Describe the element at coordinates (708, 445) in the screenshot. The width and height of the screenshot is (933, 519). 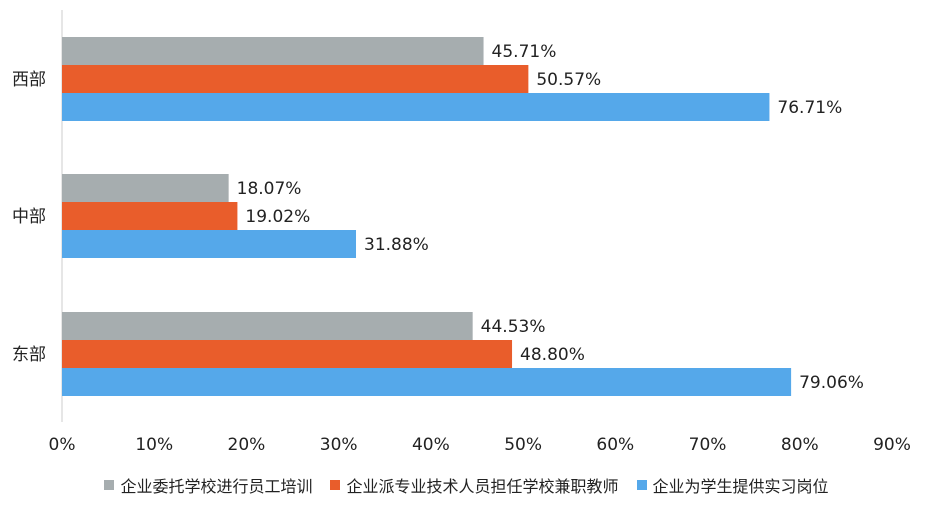
I see `x-tick-label-7: 70%` at that location.